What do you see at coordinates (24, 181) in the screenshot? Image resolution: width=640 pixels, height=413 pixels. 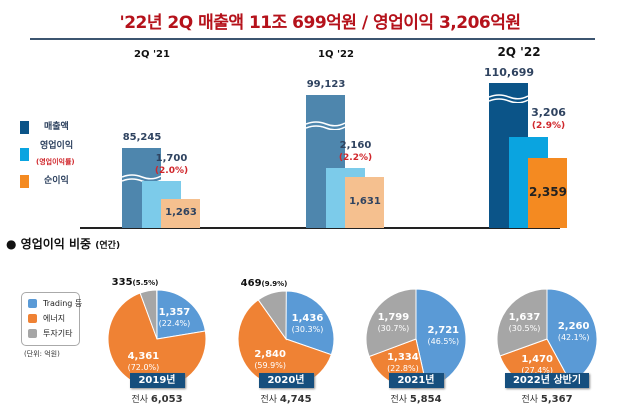 I see `legend-swatch-net` at bounding box center [24, 181].